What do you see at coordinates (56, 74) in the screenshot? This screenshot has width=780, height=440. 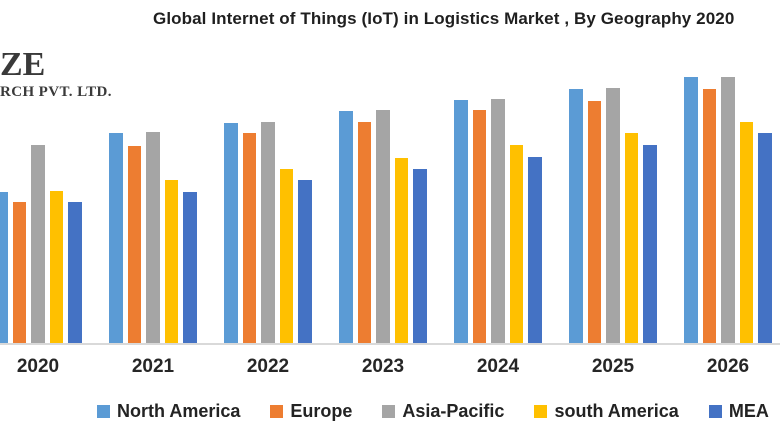 I see `company-logo: ZE RCH PVT. LTD.` at bounding box center [56, 74].